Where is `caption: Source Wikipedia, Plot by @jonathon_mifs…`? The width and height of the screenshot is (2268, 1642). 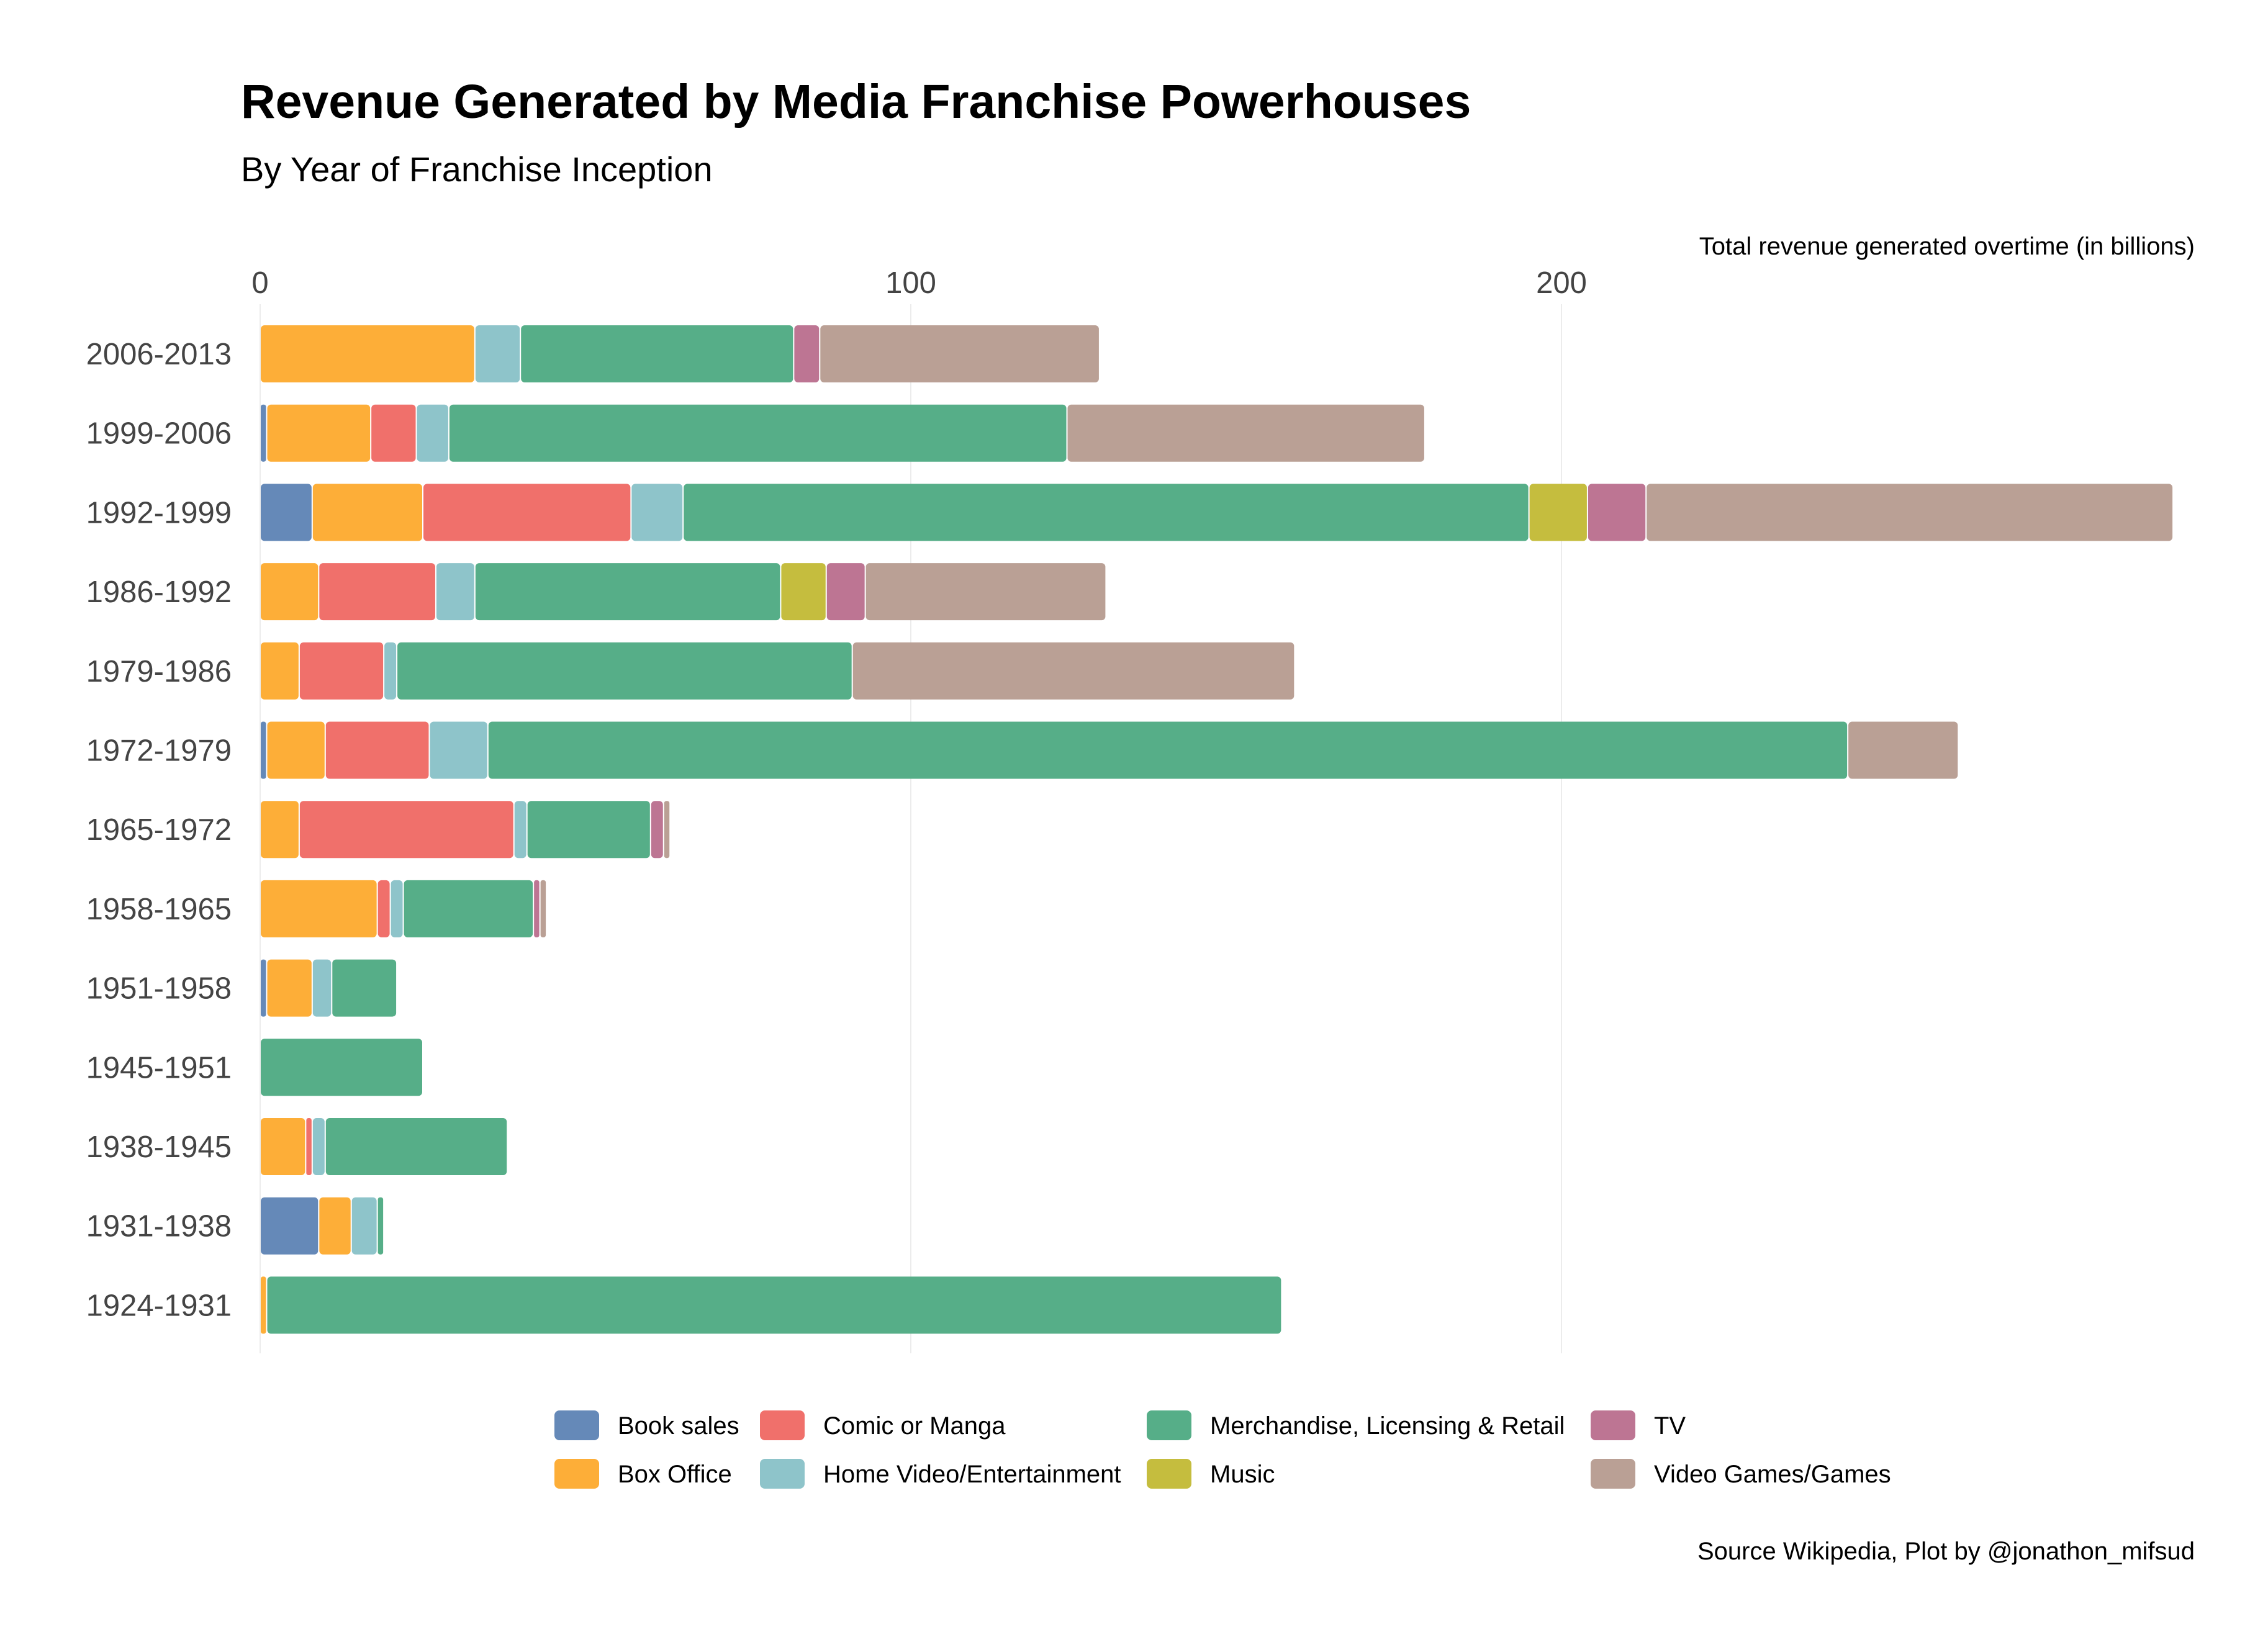 caption: Source Wikipedia, Plot by @jonathon_mifs… is located at coordinates (1946, 1551).